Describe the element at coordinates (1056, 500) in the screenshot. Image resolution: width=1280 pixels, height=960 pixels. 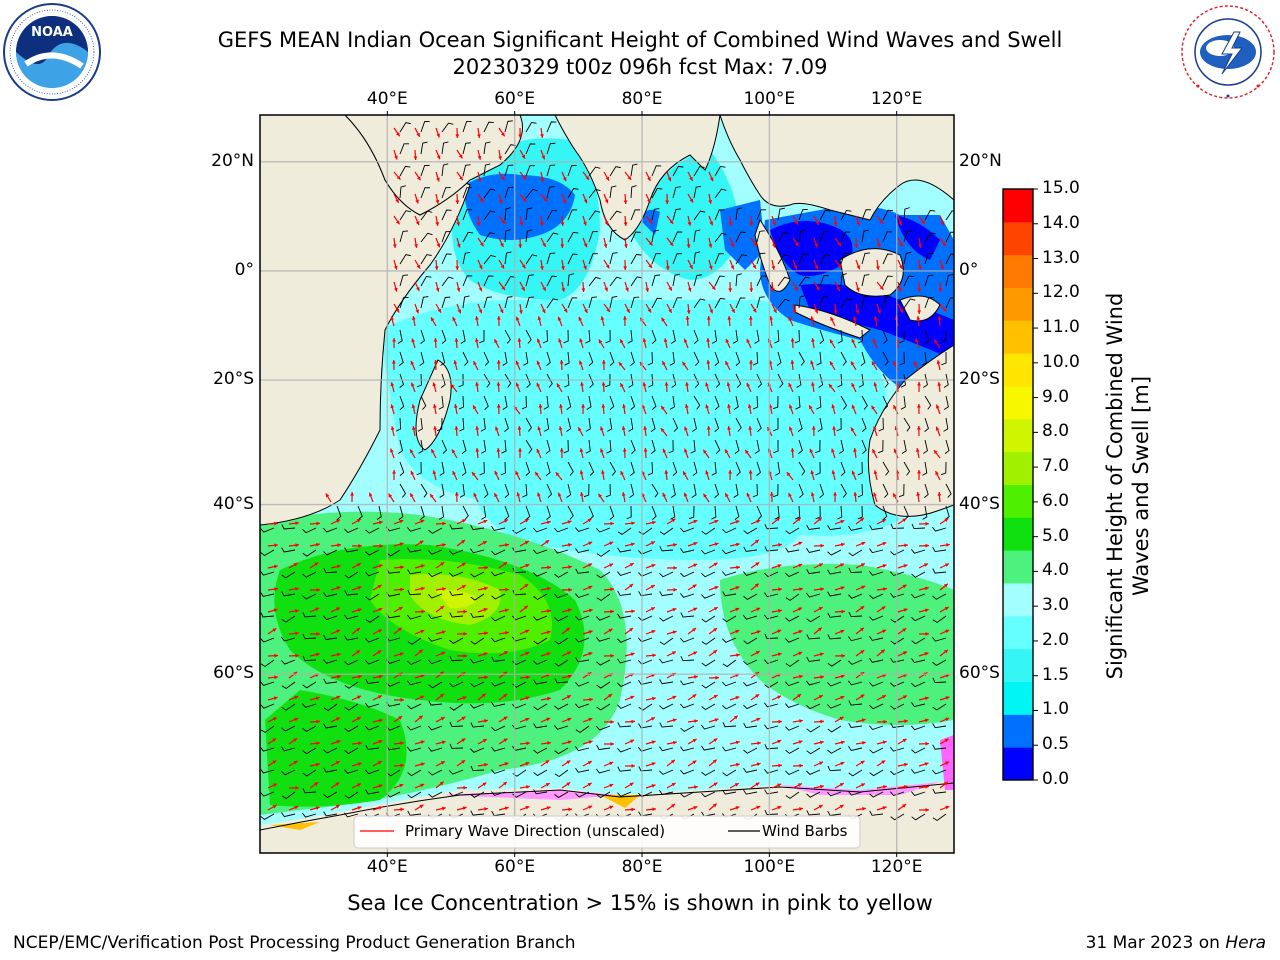
I see `colorbar-tick-label: 6.0` at that location.